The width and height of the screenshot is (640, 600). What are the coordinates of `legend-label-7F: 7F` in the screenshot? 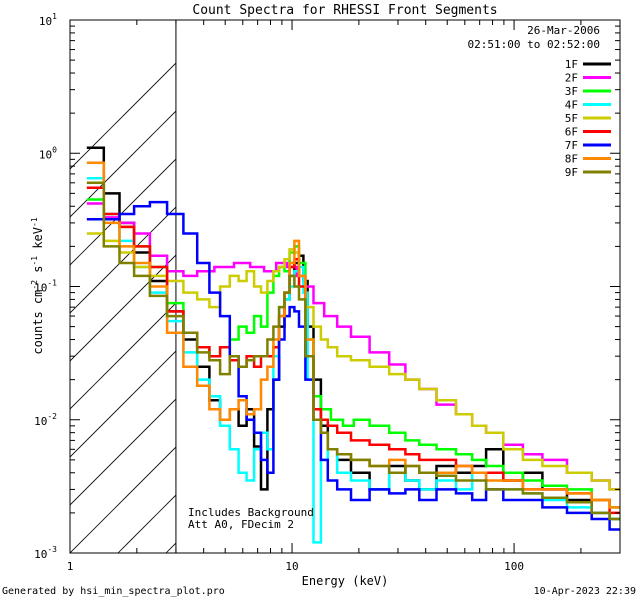 It's located at (571, 145).